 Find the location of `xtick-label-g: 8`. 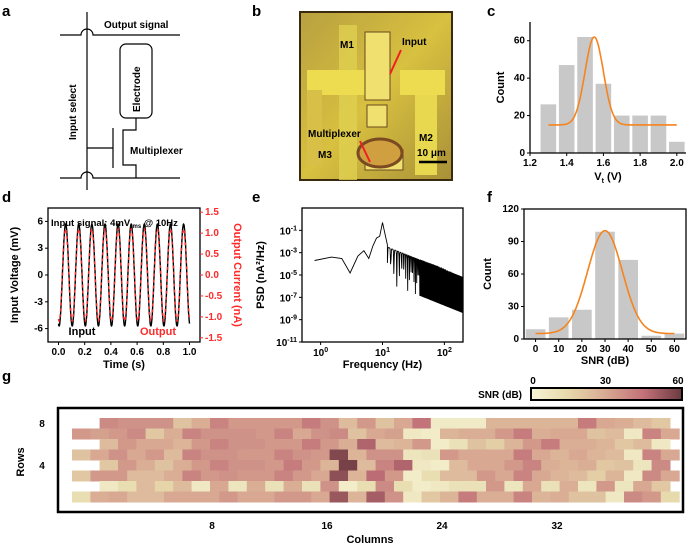

xtick-label-g: 8 is located at coordinates (212, 526).